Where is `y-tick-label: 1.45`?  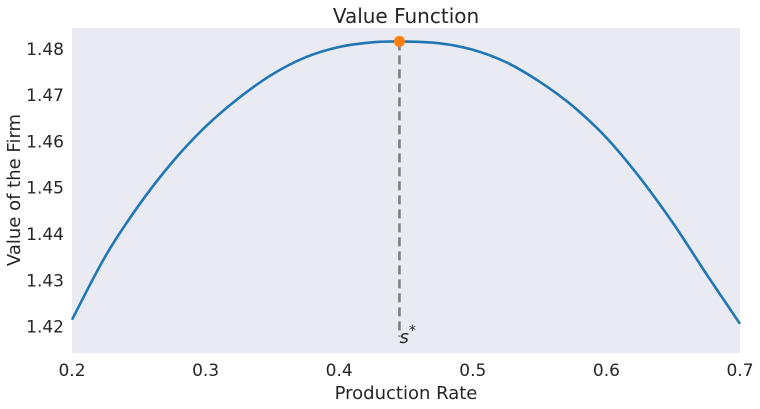 y-tick-label: 1.45 is located at coordinates (45, 189).